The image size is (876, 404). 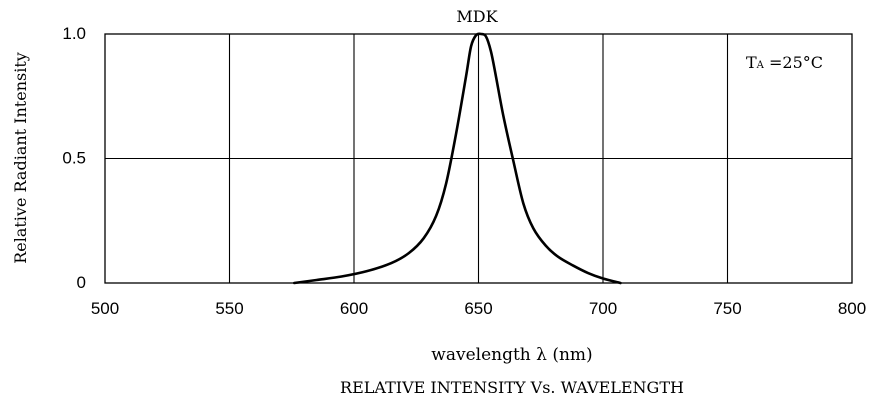 What do you see at coordinates (512, 387) in the screenshot?
I see `chart-caption: RELATIVE INTENSITY Vs. WAVELENGTH` at bounding box center [512, 387].